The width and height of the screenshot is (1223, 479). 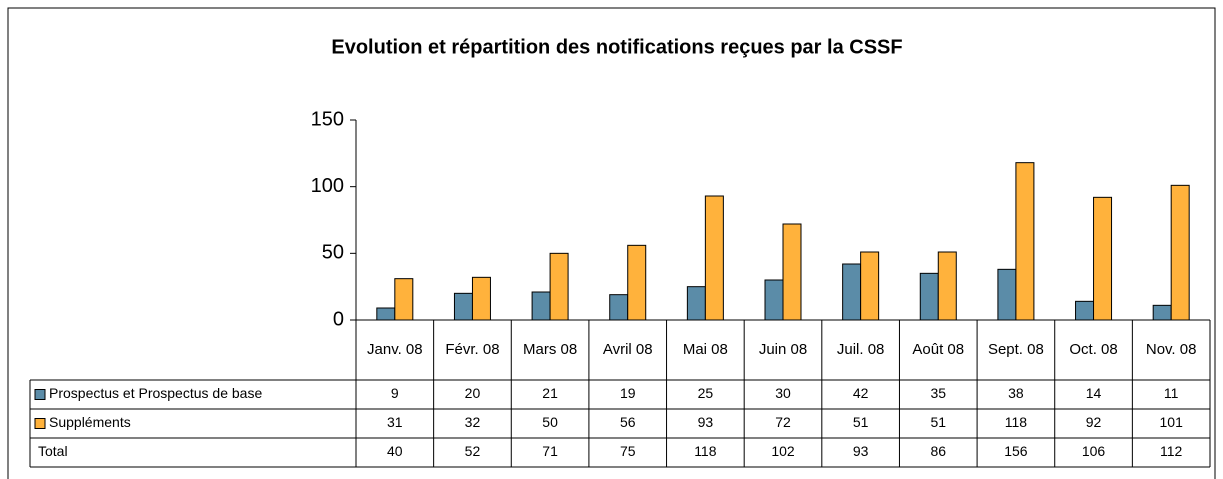 What do you see at coordinates (338, 319) in the screenshot?
I see `y-tick-label: 0` at bounding box center [338, 319].